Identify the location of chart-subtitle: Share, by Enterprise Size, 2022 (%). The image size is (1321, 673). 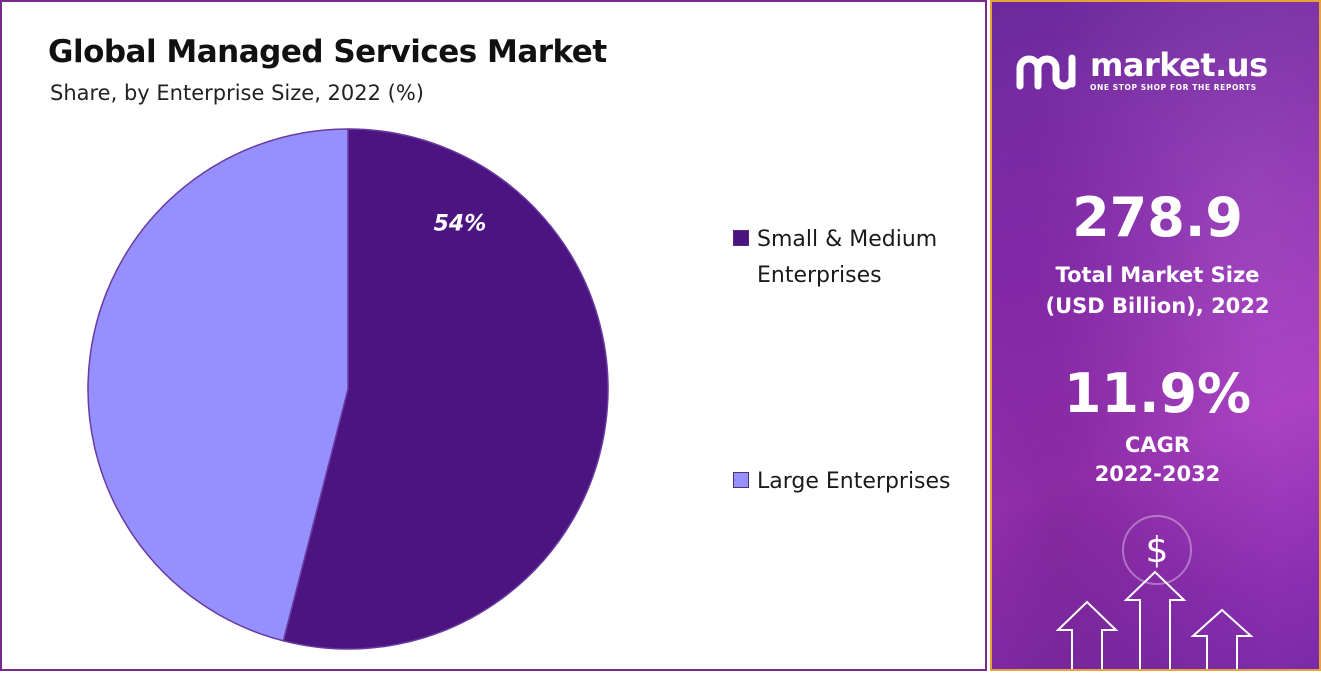
(237, 93).